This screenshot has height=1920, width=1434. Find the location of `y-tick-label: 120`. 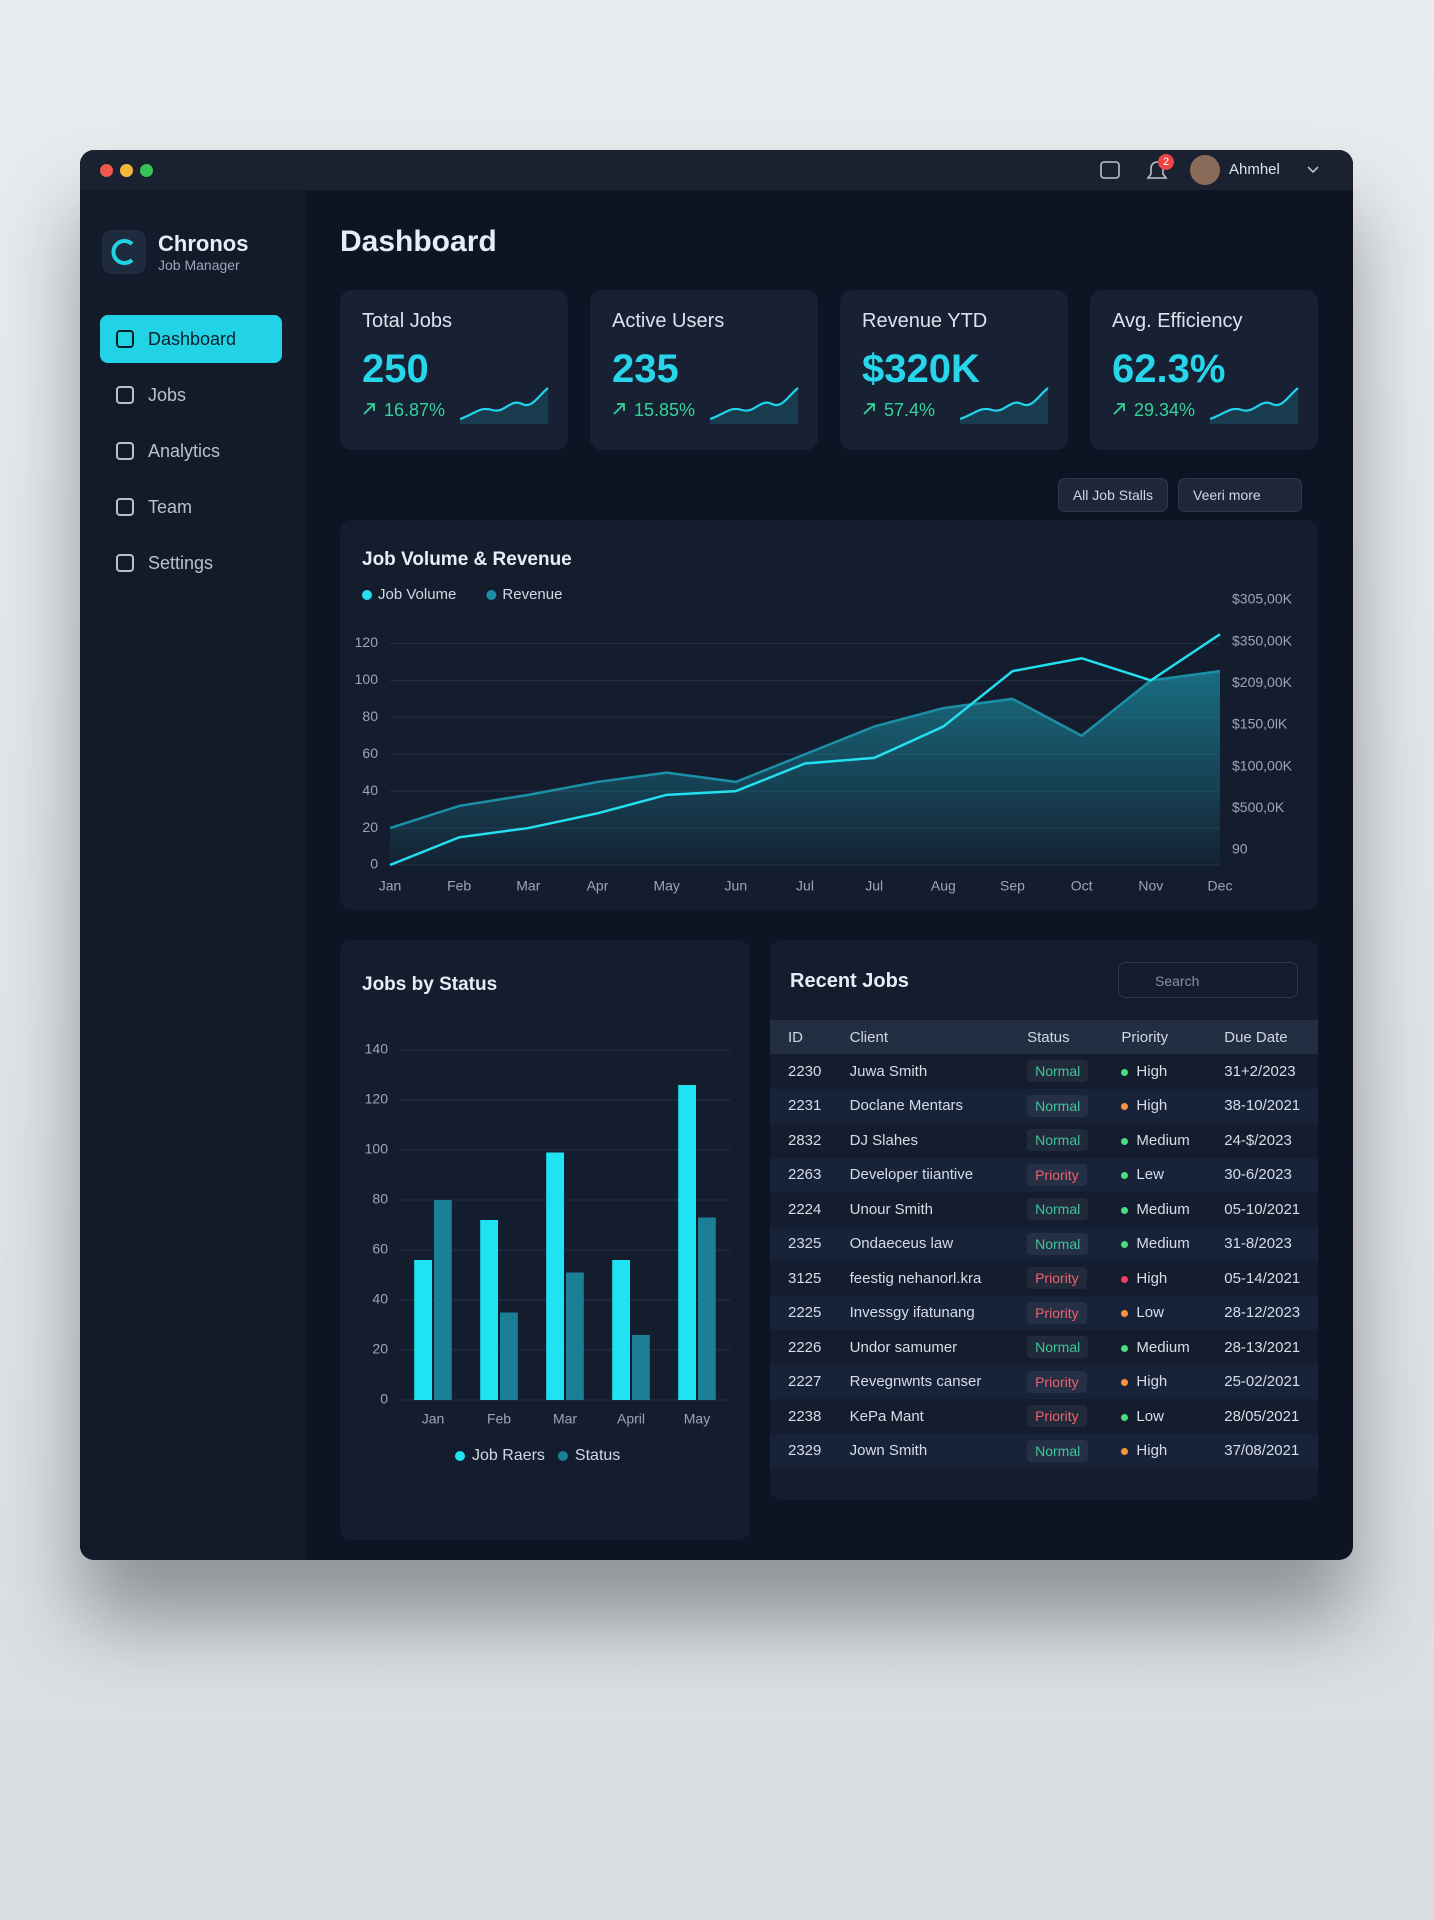

y-tick-label: 120 is located at coordinates (367, 642).